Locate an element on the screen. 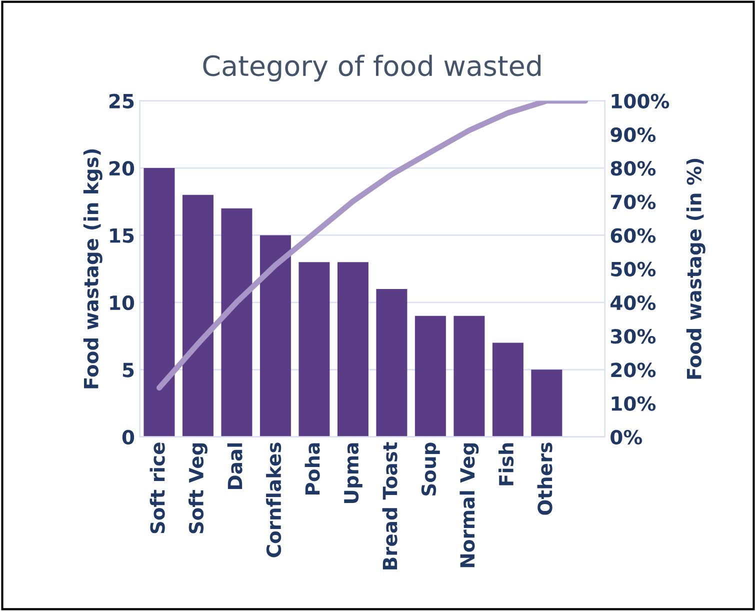  y2-tick-label: 50% is located at coordinates (633, 269).